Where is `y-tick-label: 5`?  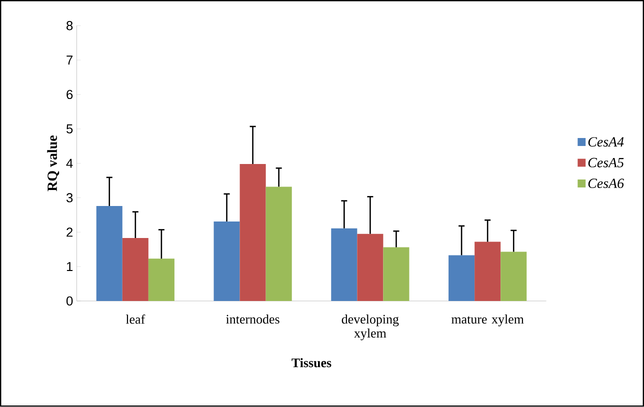 y-tick-label: 5 is located at coordinates (69, 129).